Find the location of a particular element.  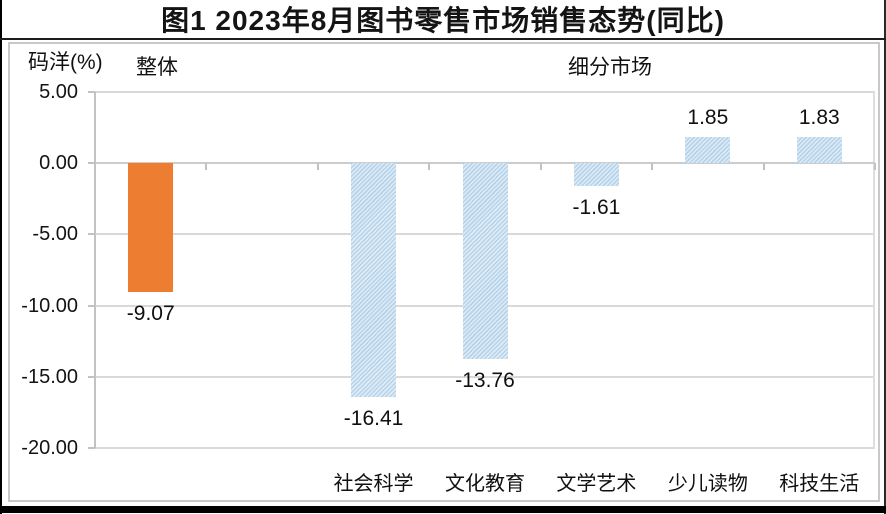

page-right-rule is located at coordinates (885, 257).